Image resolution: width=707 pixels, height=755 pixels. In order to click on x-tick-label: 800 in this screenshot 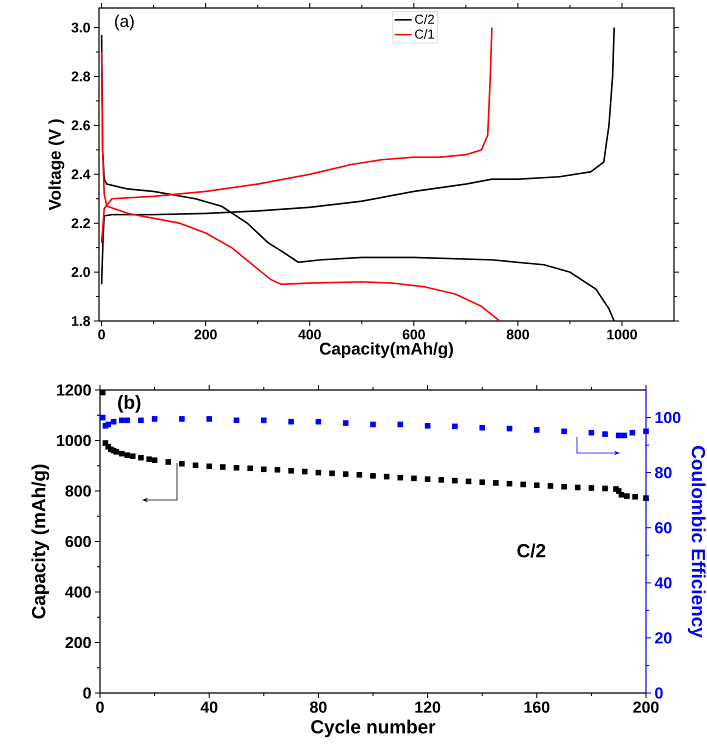, I will do `click(517, 335)`.